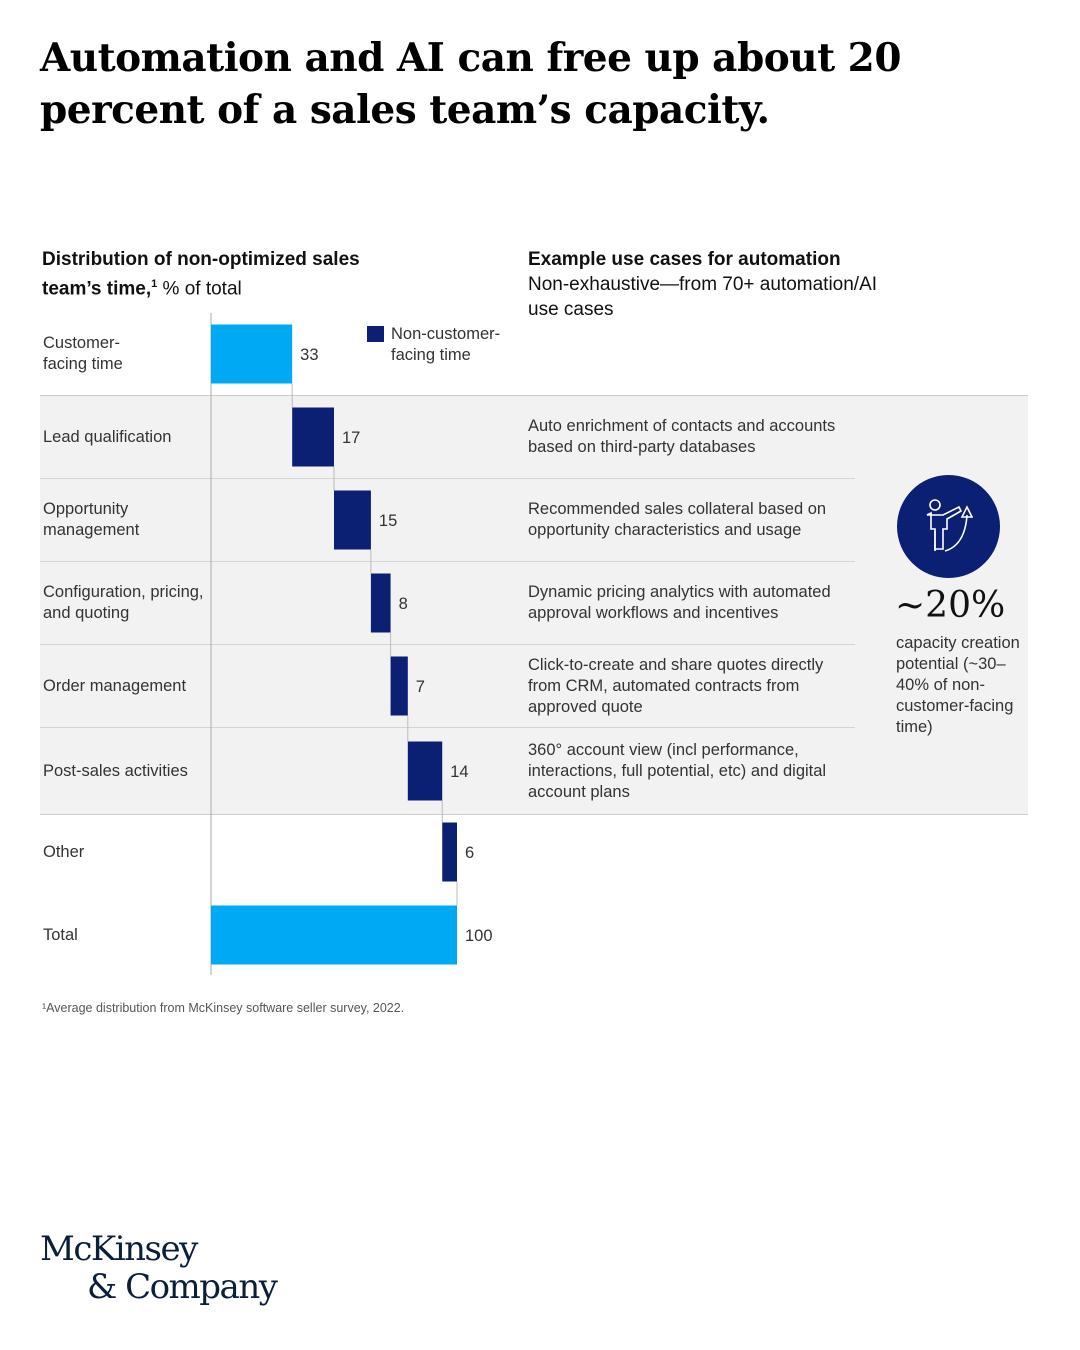 This screenshot has height=1350, width=1080. Describe the element at coordinates (182, 1287) in the screenshot. I see `logo-line-2: & Company` at that location.